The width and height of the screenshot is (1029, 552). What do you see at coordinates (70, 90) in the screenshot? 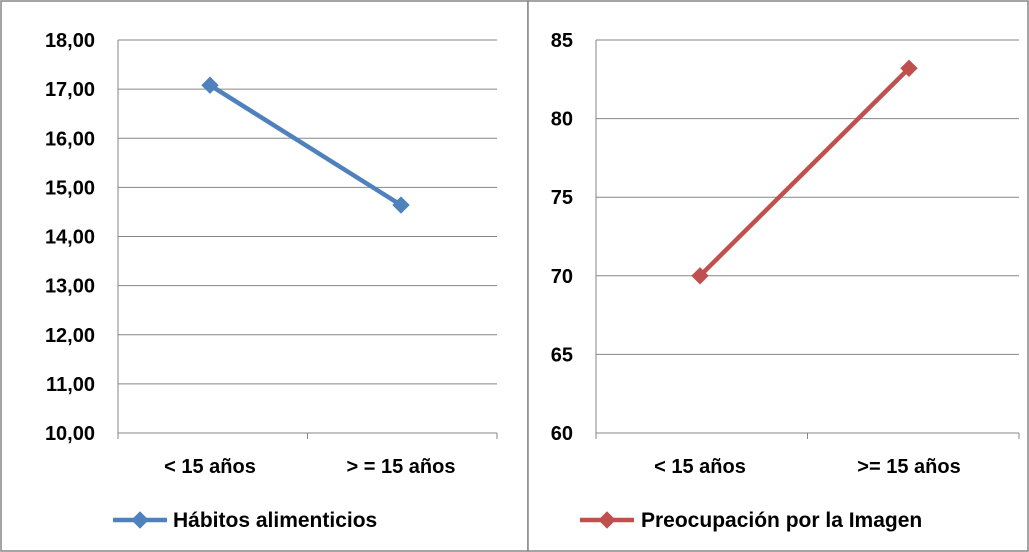
I see `y-tick-label: 17,00` at bounding box center [70, 90].